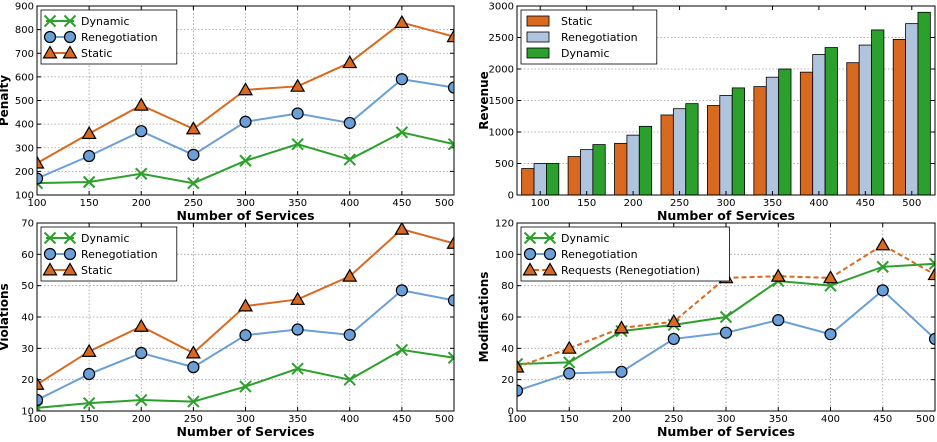  I want to click on y-tick-label: 50, so click(27, 286).